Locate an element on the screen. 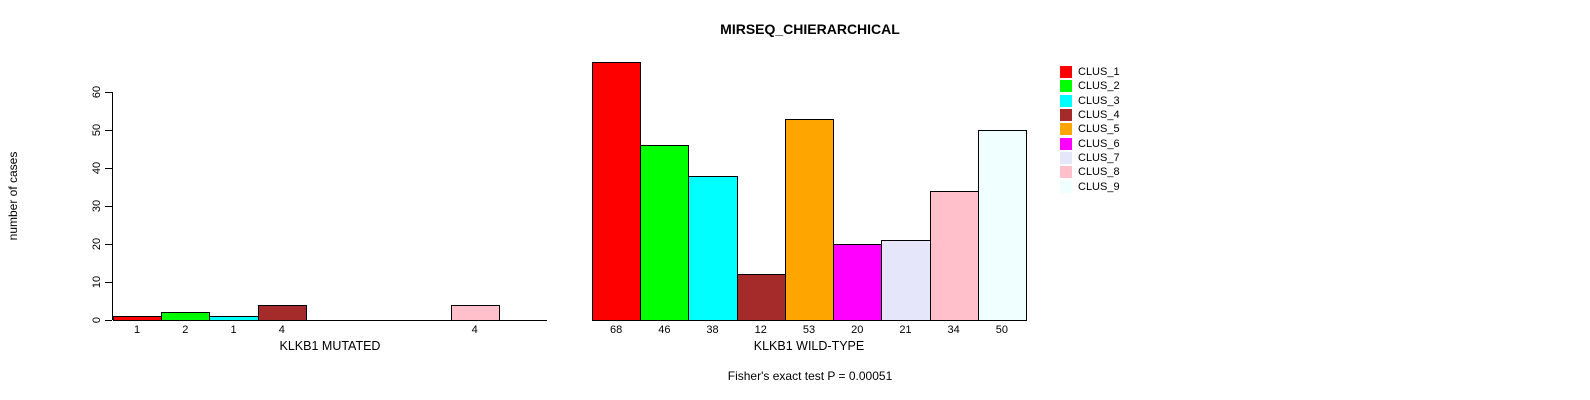 Image resolution: width=1590 pixels, height=400 pixels. legend-item-clus_4: CLUS_4 is located at coordinates (1090, 115).